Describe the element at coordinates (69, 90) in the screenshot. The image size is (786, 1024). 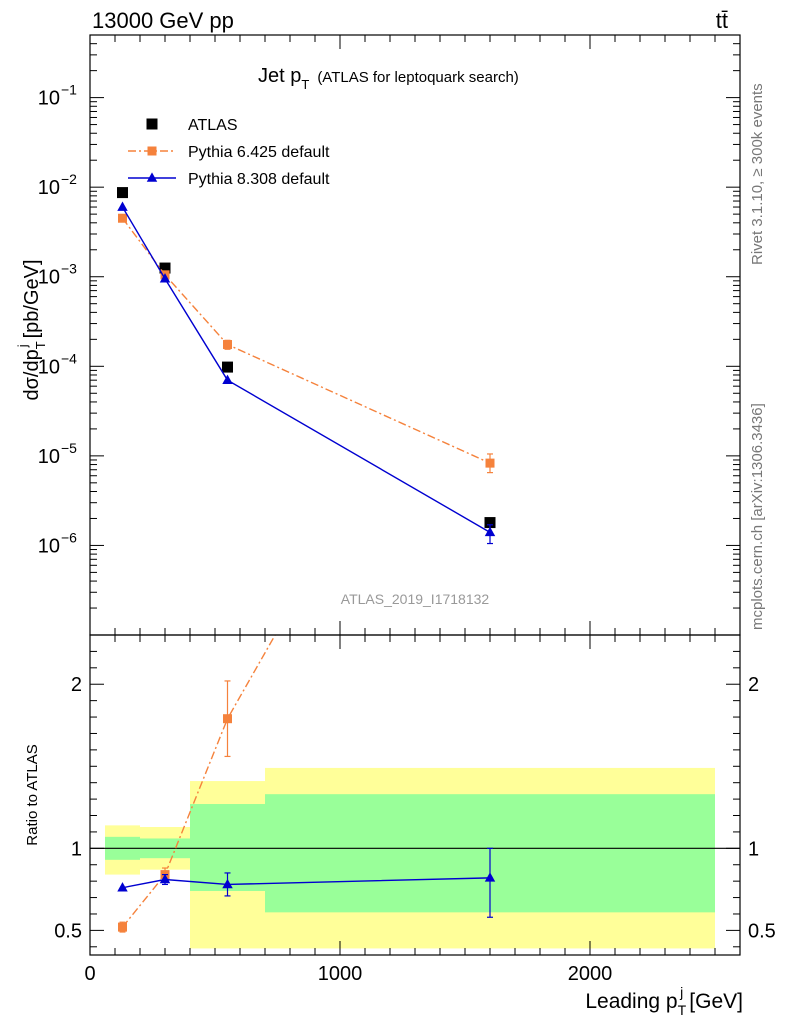
I see `main-ytick-exponent: −1` at that location.